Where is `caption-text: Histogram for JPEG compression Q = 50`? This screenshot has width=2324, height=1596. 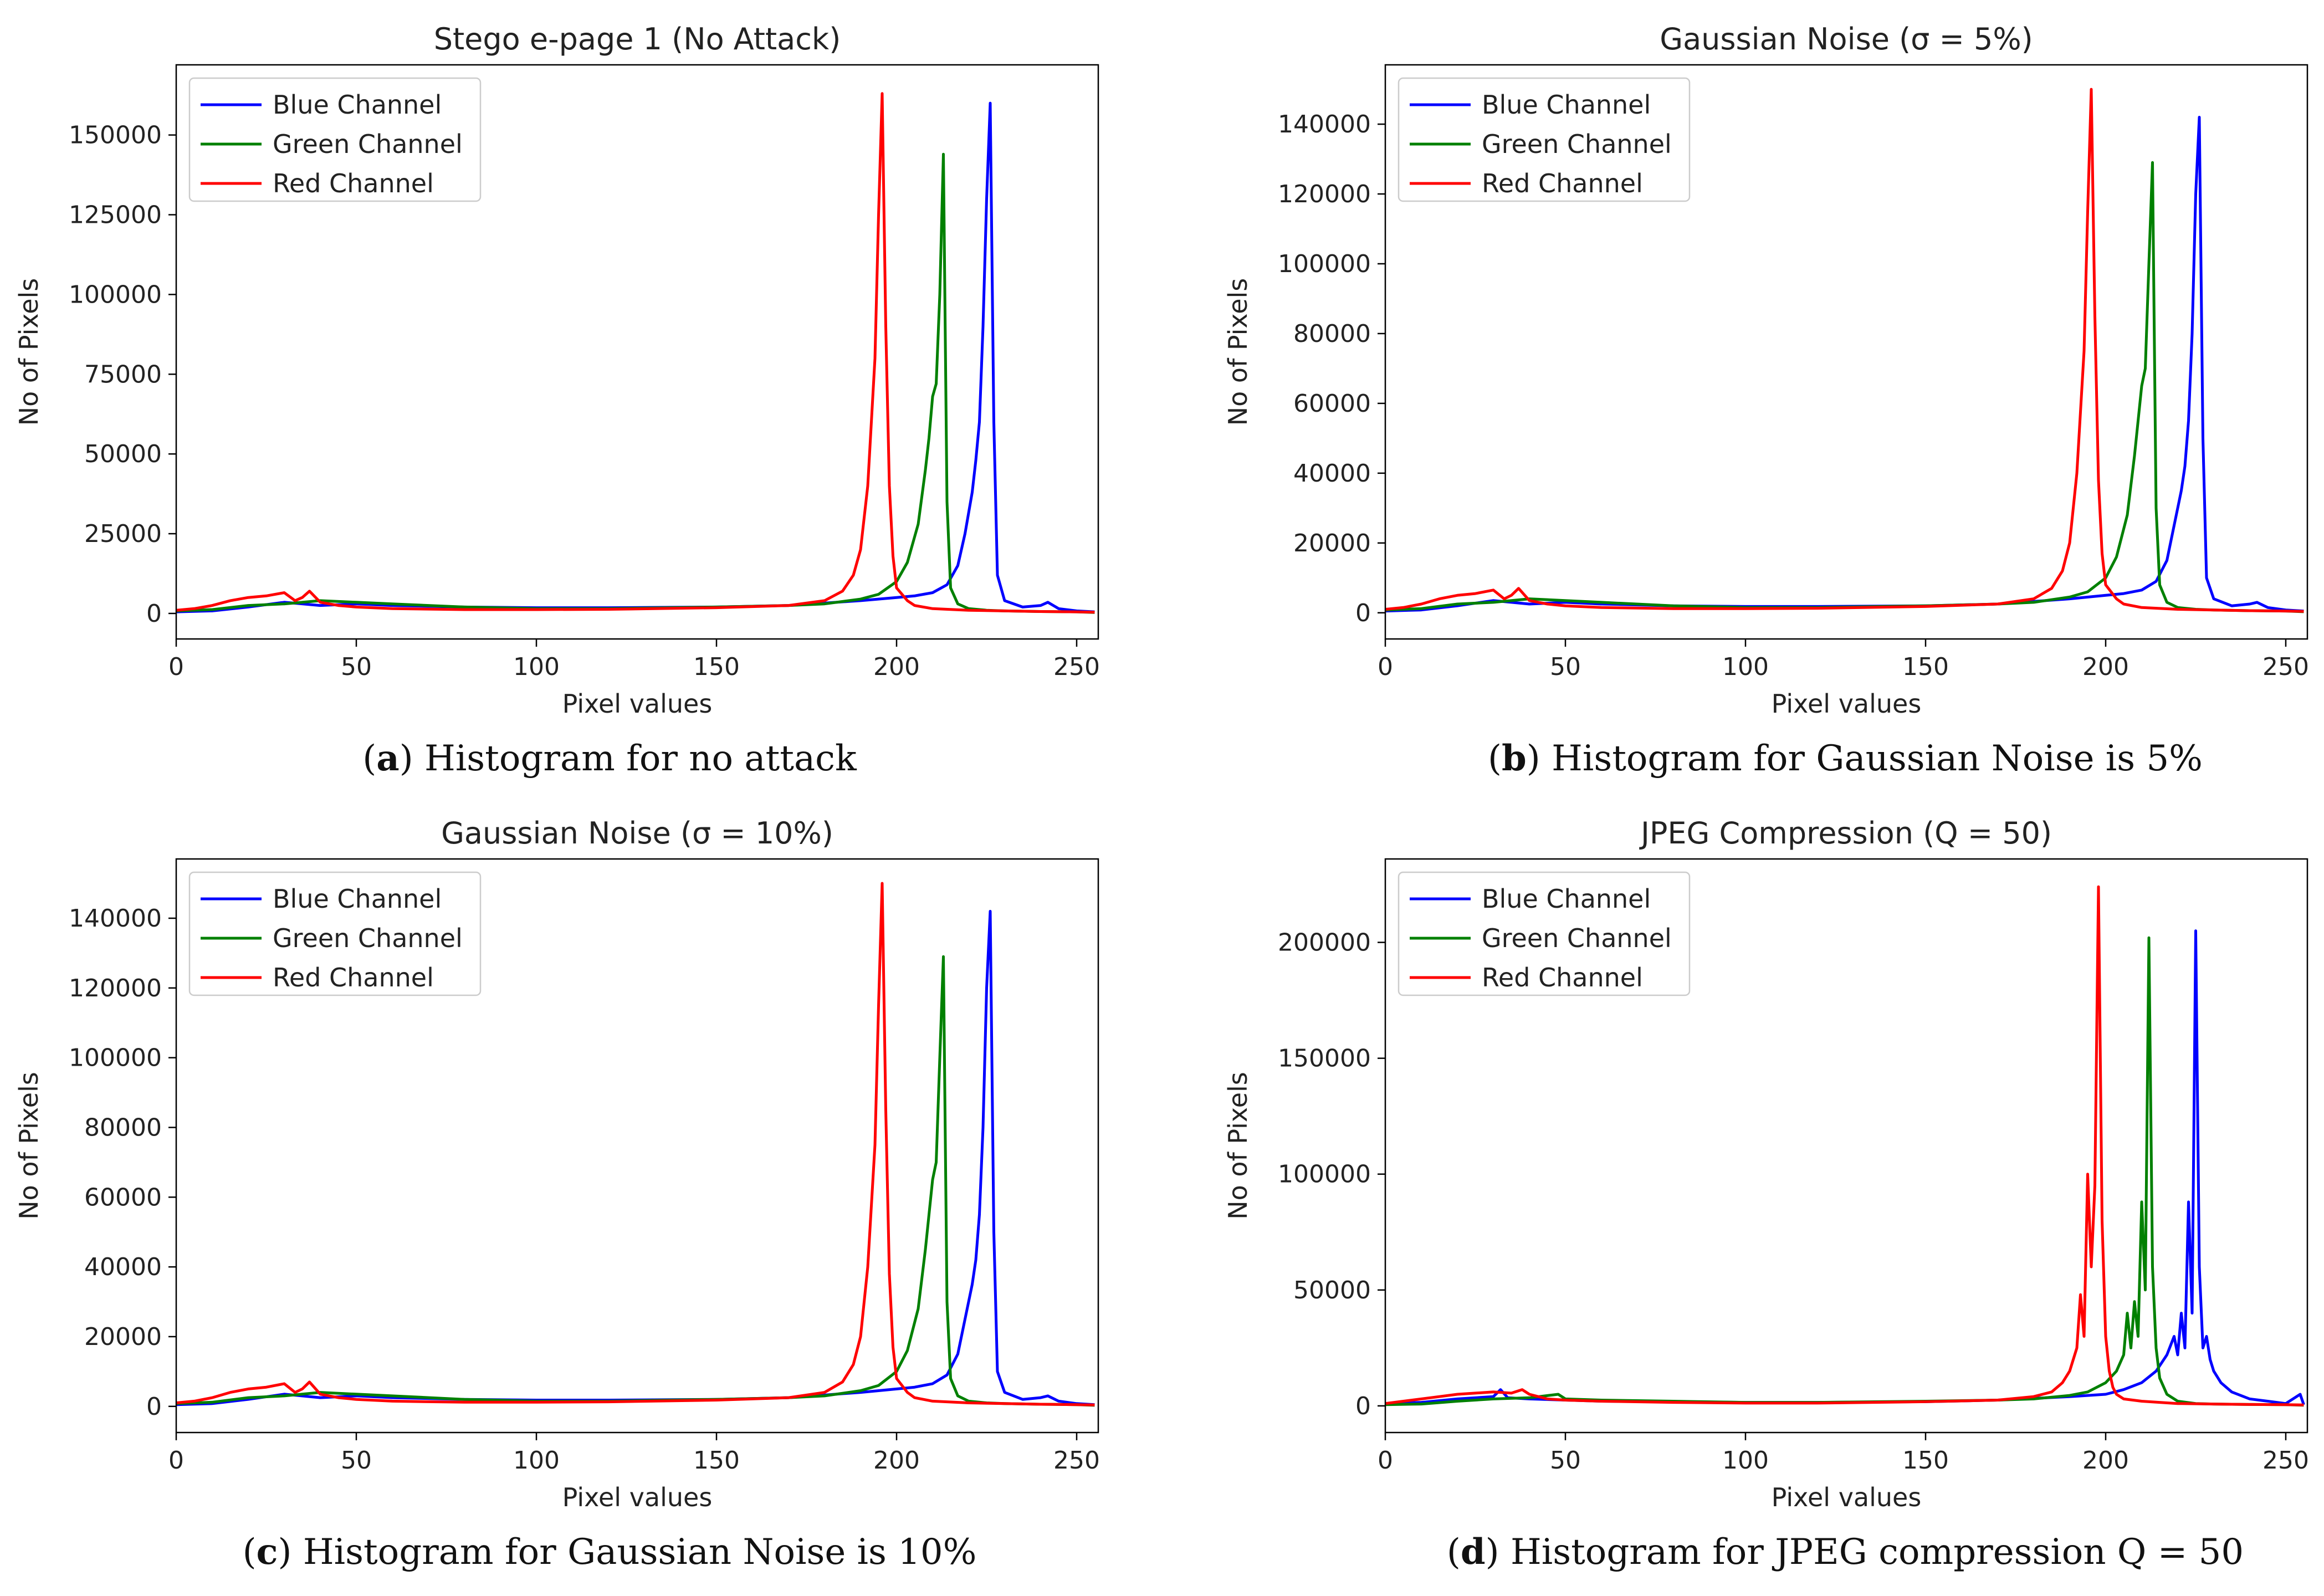
caption-text: Histogram for JPEG compression Q = 50 is located at coordinates (1871, 1552).